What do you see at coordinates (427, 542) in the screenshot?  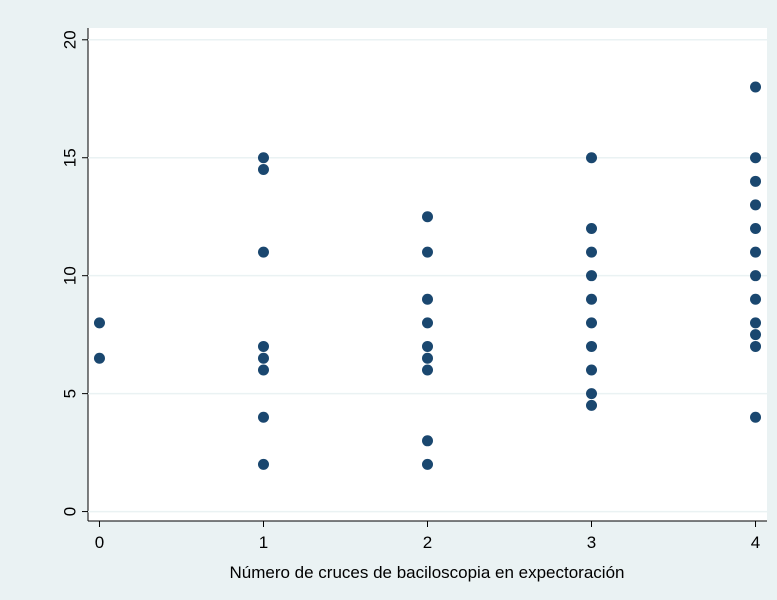 I see `x-tick-label: 2` at bounding box center [427, 542].